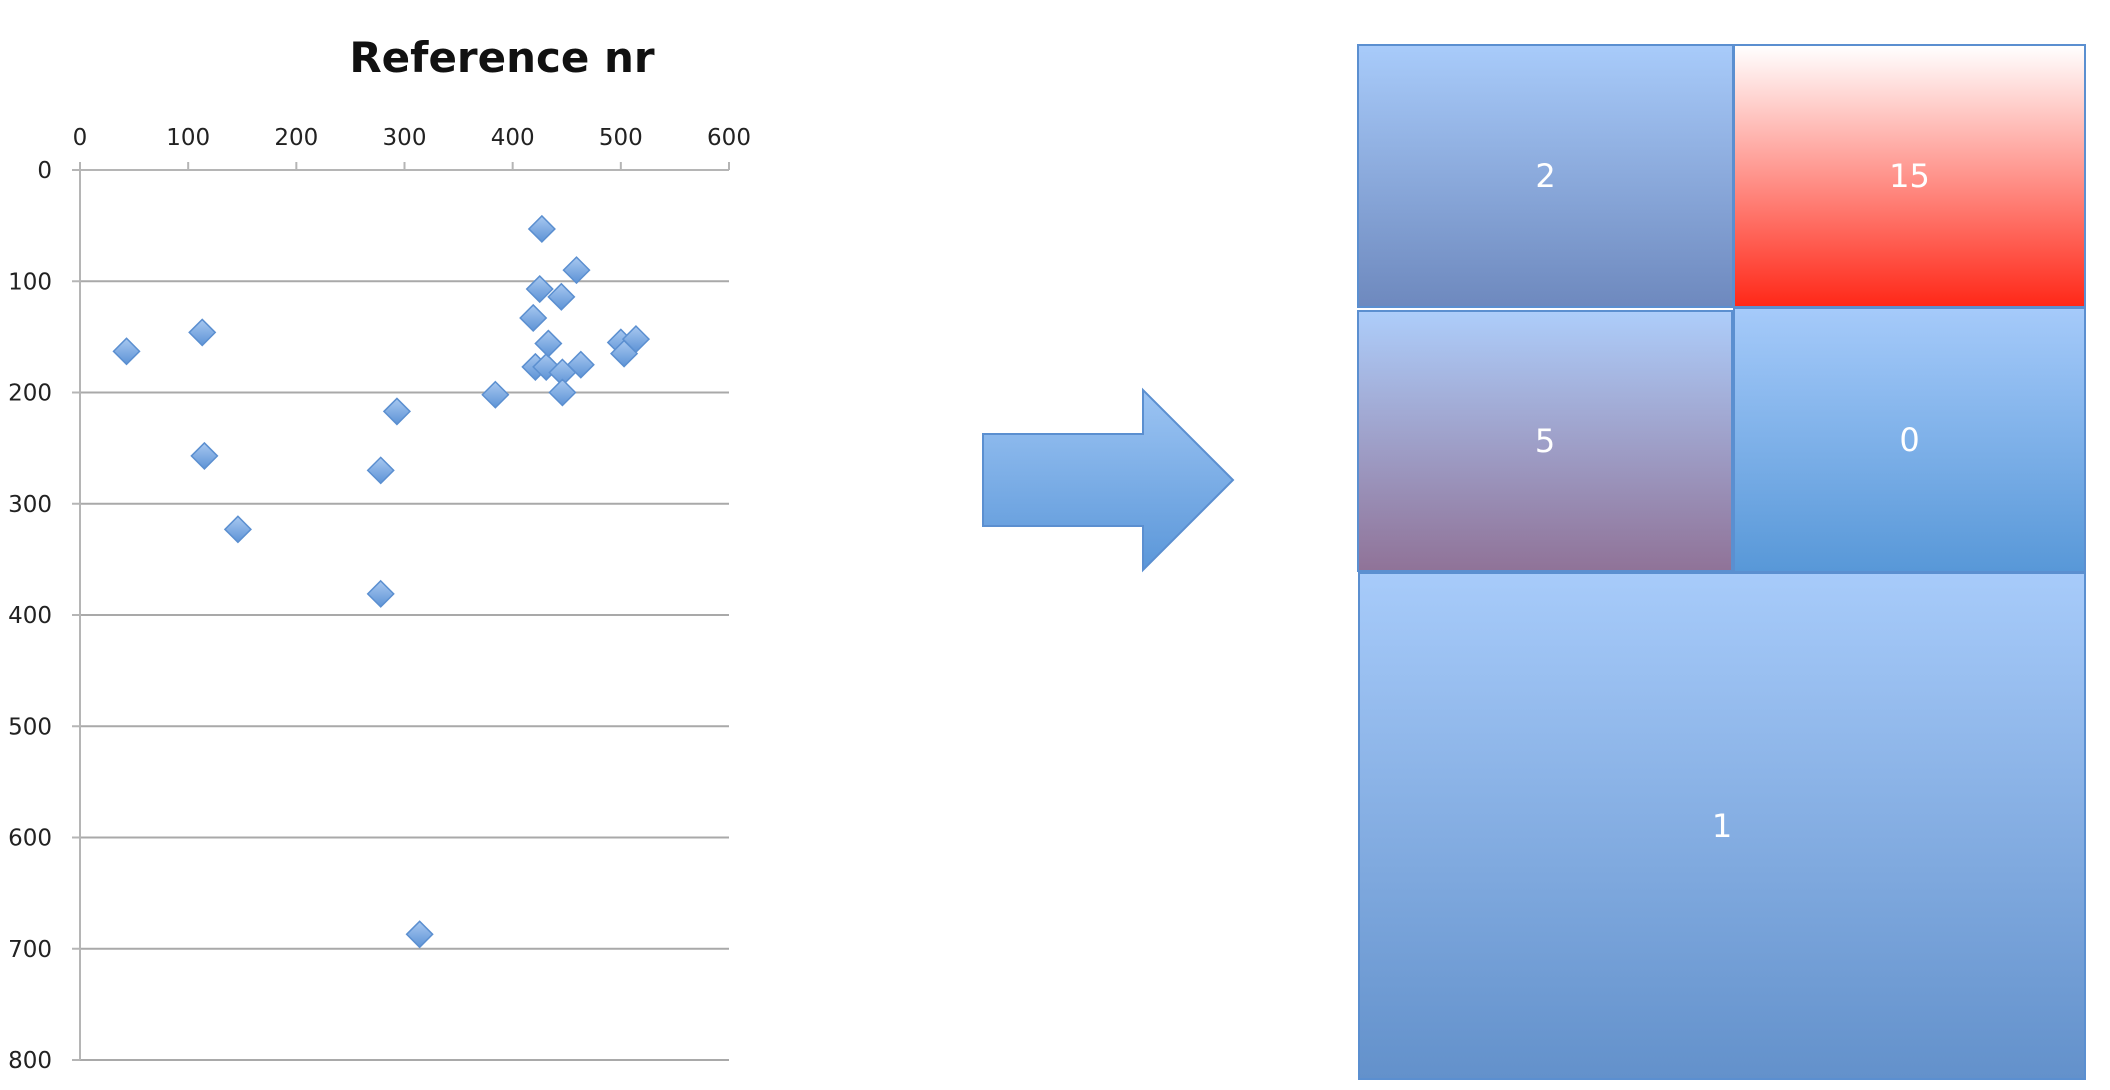 Image resolution: width=2110 pixels, height=1090 pixels. What do you see at coordinates (296, 138) in the screenshot?
I see `x-tick-label: 200` at bounding box center [296, 138].